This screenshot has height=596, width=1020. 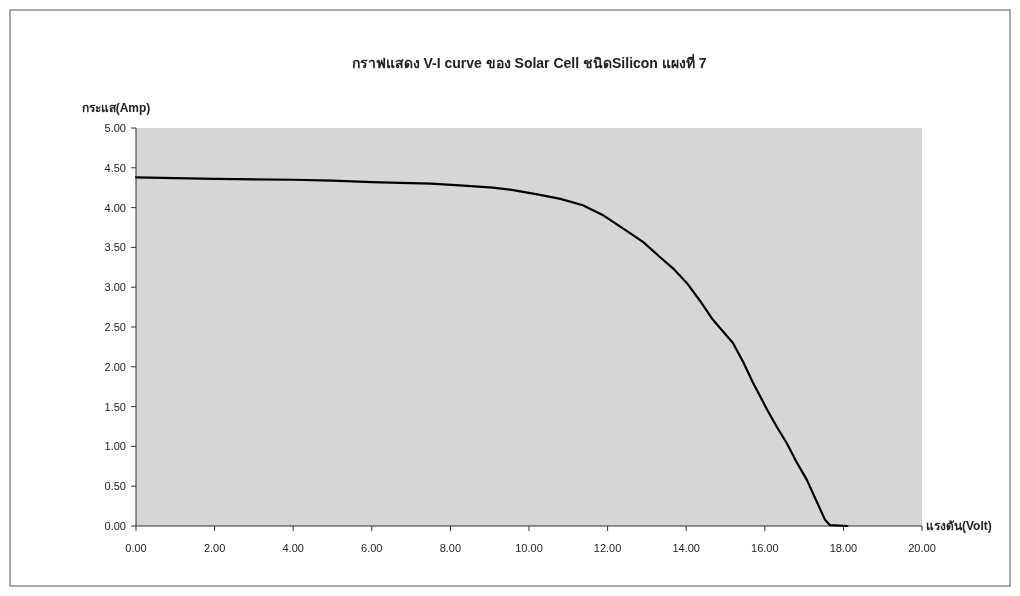 What do you see at coordinates (607, 548) in the screenshot?
I see `x-tick-label: 12.00` at bounding box center [607, 548].